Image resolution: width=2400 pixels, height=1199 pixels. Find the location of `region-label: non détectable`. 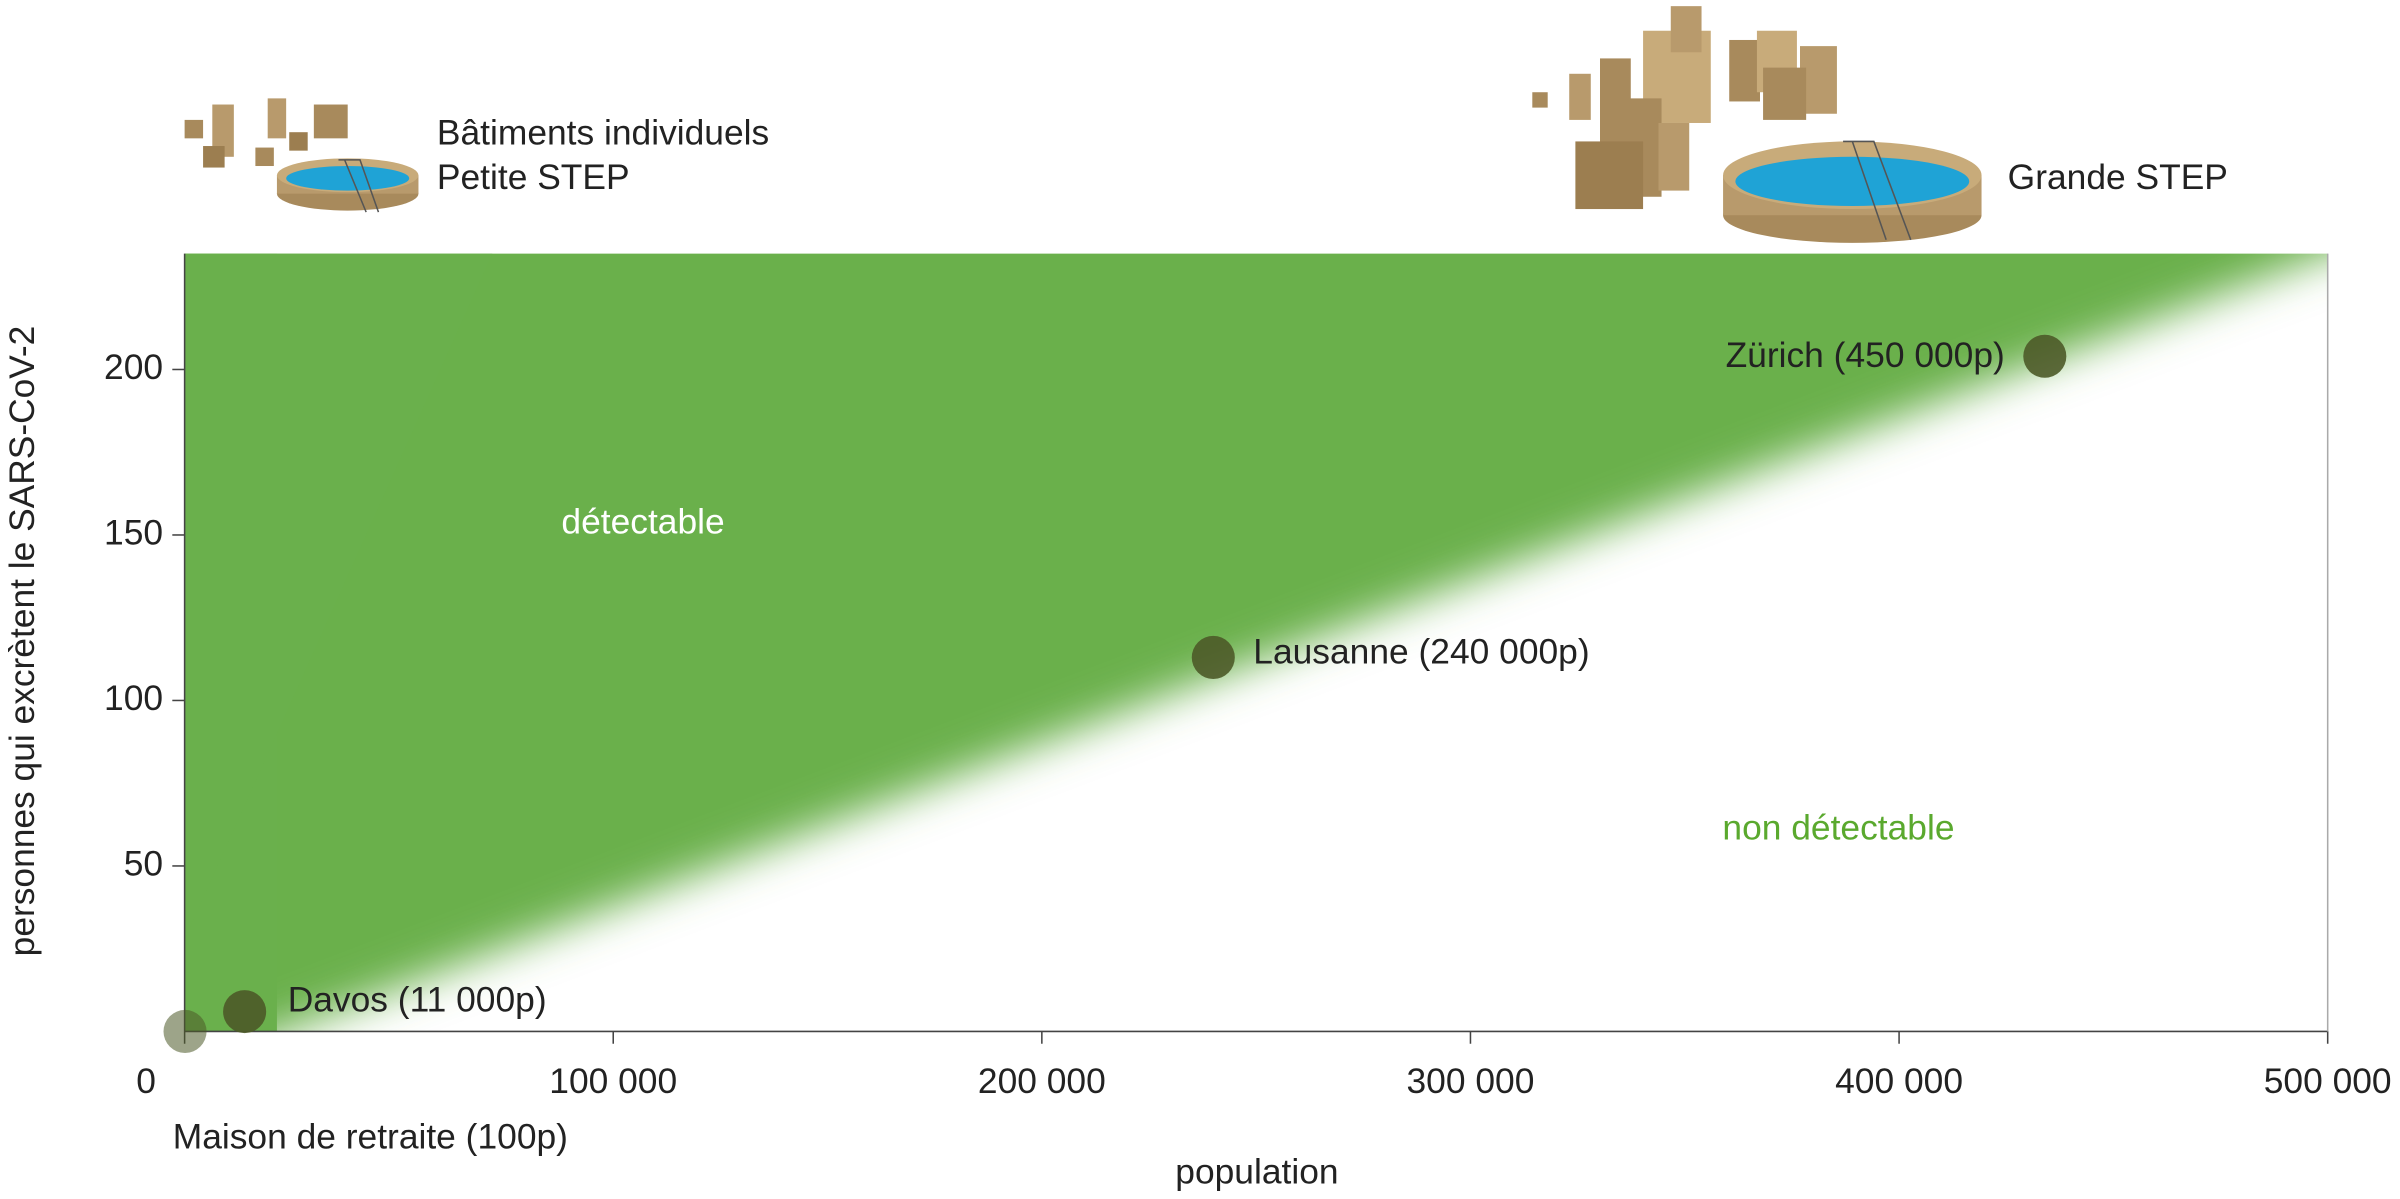

region-label: non détectable is located at coordinates (1838, 827).